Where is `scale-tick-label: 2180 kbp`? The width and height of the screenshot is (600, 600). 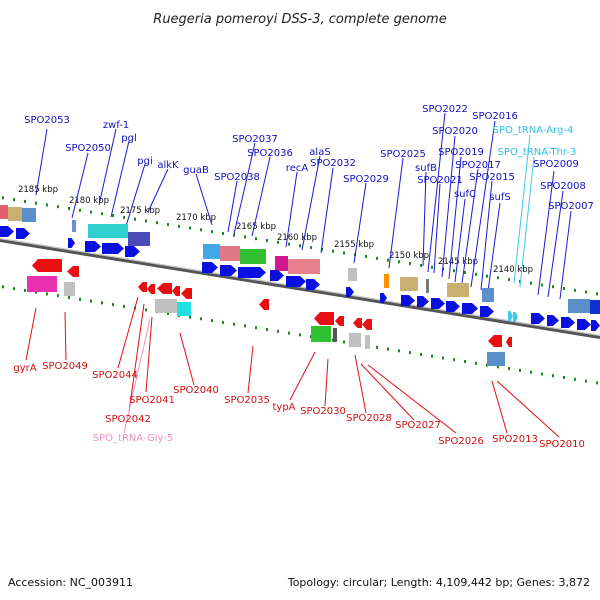
scale-tick-label: 2180 kbp is located at coordinates (89, 201).